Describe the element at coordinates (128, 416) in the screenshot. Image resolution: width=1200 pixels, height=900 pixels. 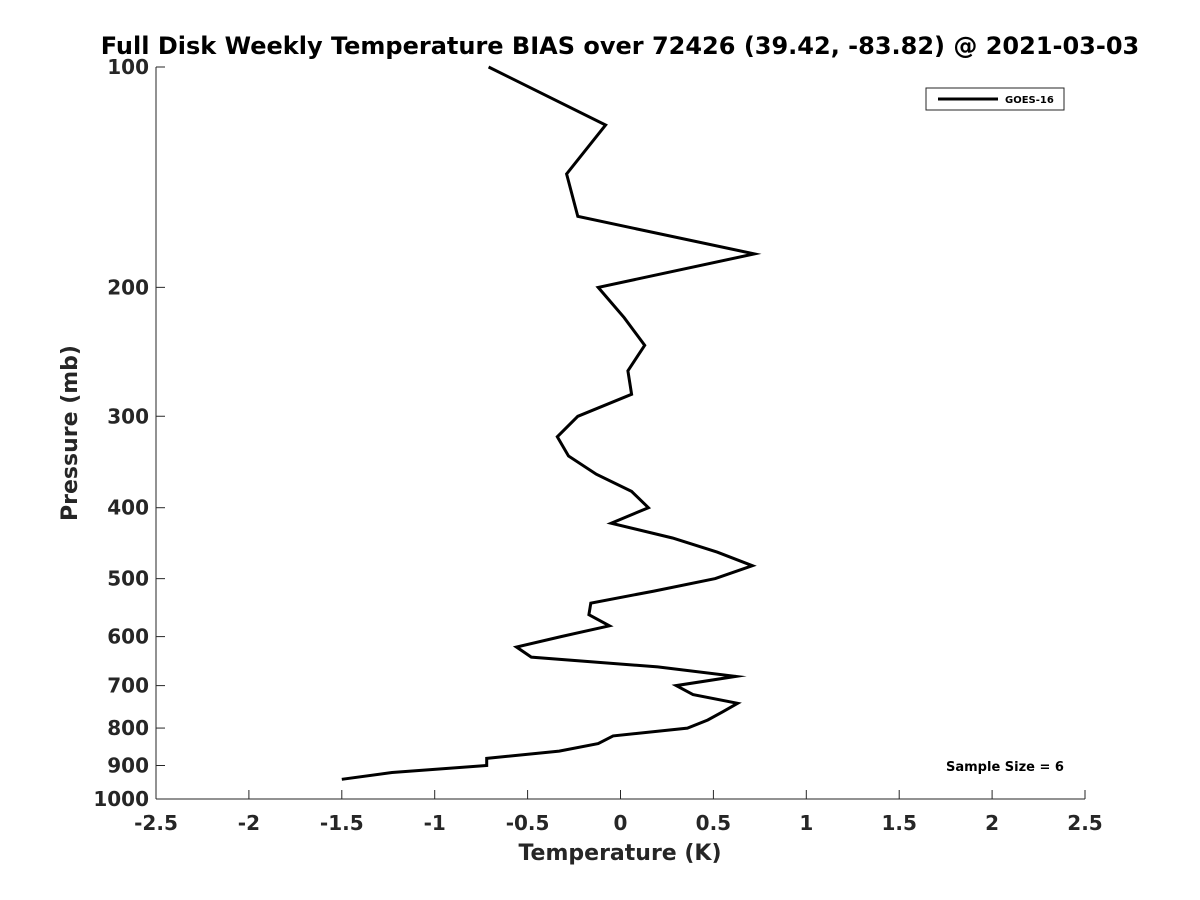
I see `y-tick-label: 300` at that location.